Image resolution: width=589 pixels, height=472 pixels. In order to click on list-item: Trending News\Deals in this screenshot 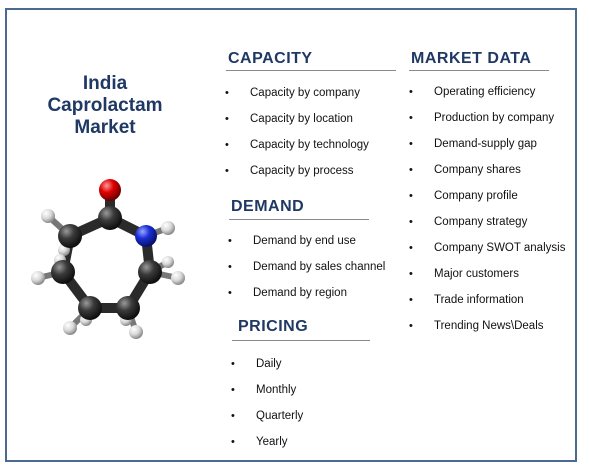, I will do `click(487, 330)`.